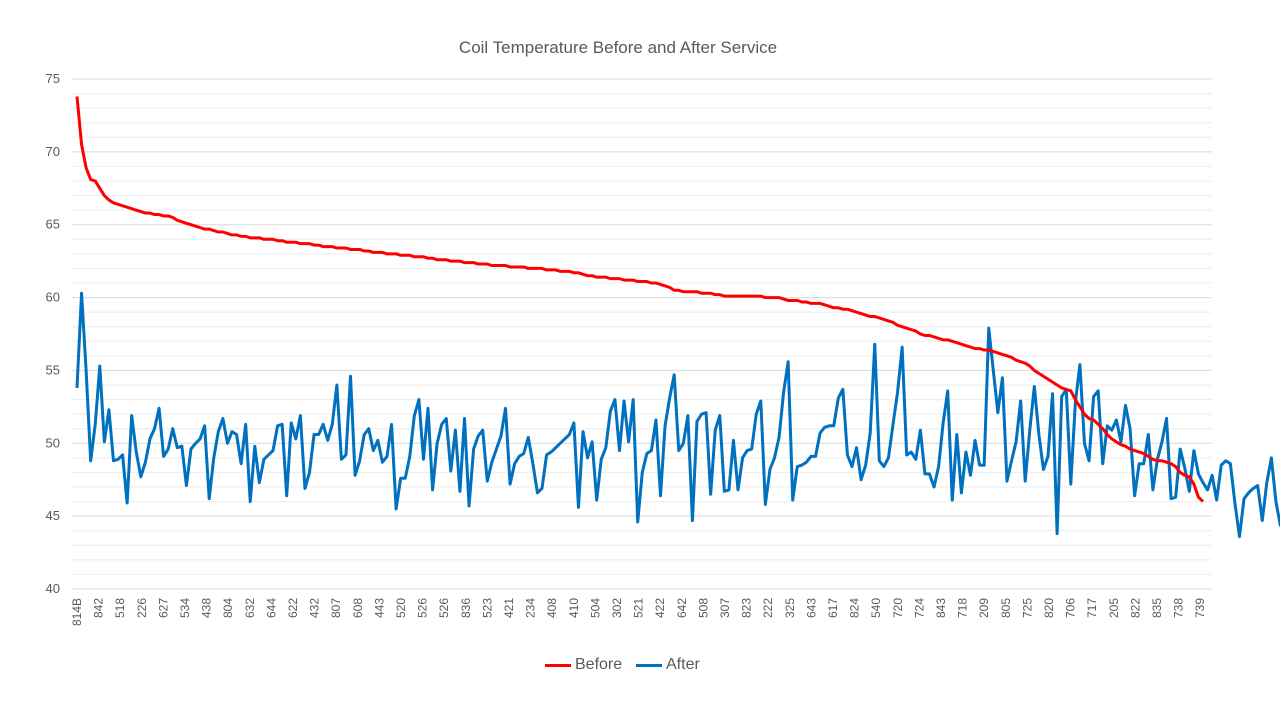 The height and width of the screenshot is (720, 1280). What do you see at coordinates (811, 608) in the screenshot?
I see `x-tick-label: 643` at bounding box center [811, 608].